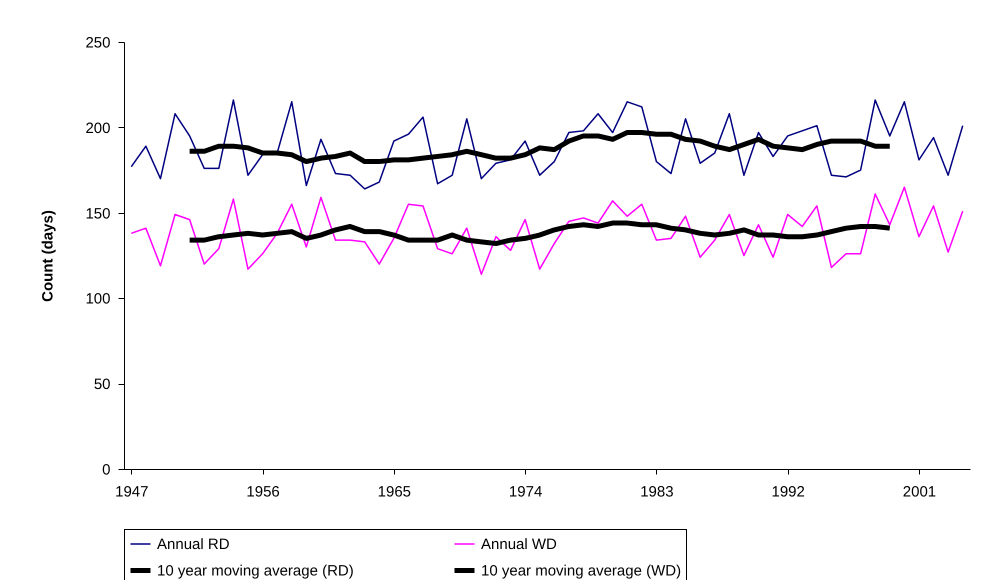 The image size is (994, 580). Describe the element at coordinates (263, 492) in the screenshot. I see `x-tick-label: 1956` at that location.